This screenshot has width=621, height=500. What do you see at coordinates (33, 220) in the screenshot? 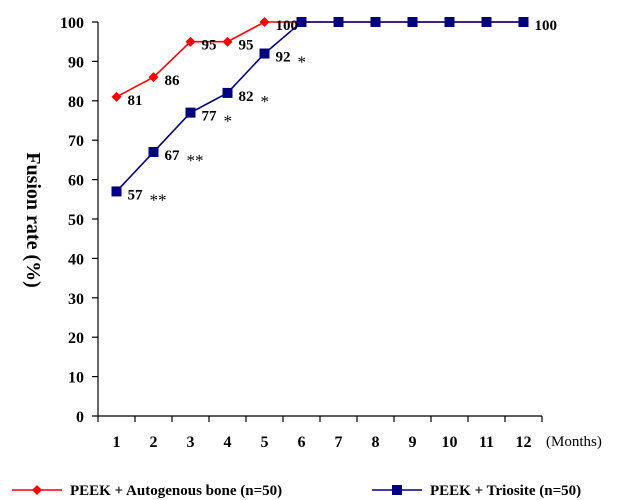
I see `y-axis-label: Fusion rate (%)` at bounding box center [33, 220].